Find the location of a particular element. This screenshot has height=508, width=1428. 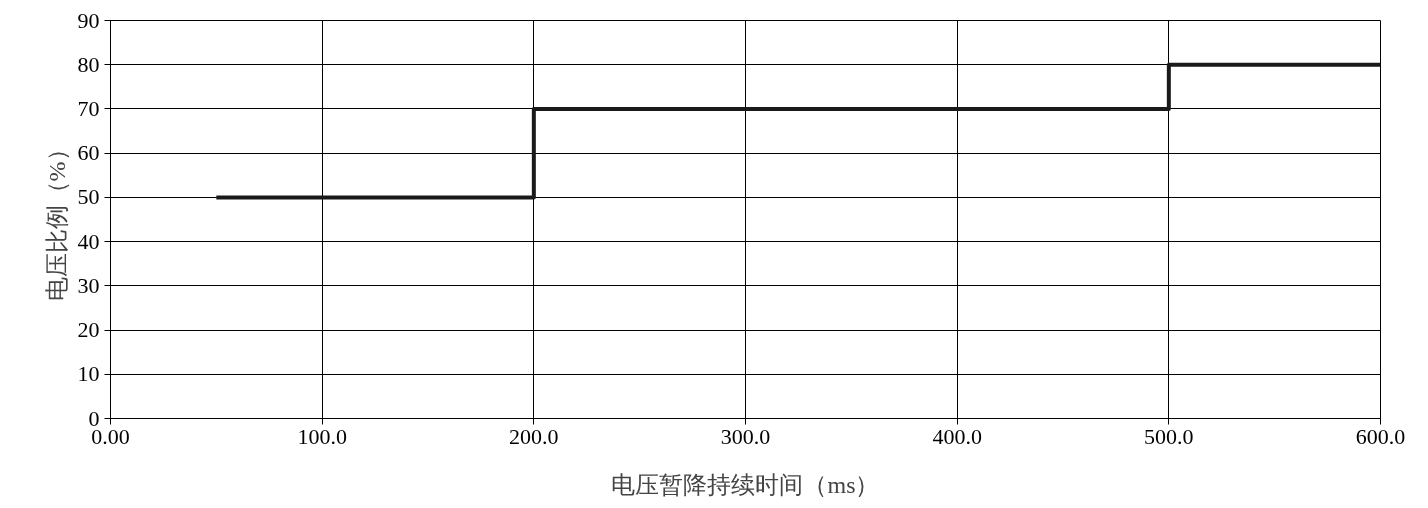

y-tick-label: 80 is located at coordinates (88, 64).